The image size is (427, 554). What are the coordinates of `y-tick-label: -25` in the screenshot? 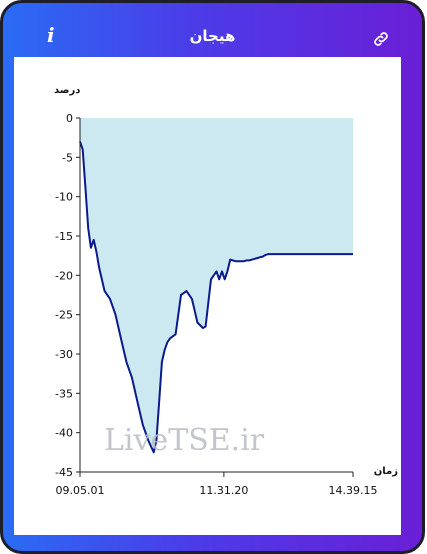 It's located at (64, 315).